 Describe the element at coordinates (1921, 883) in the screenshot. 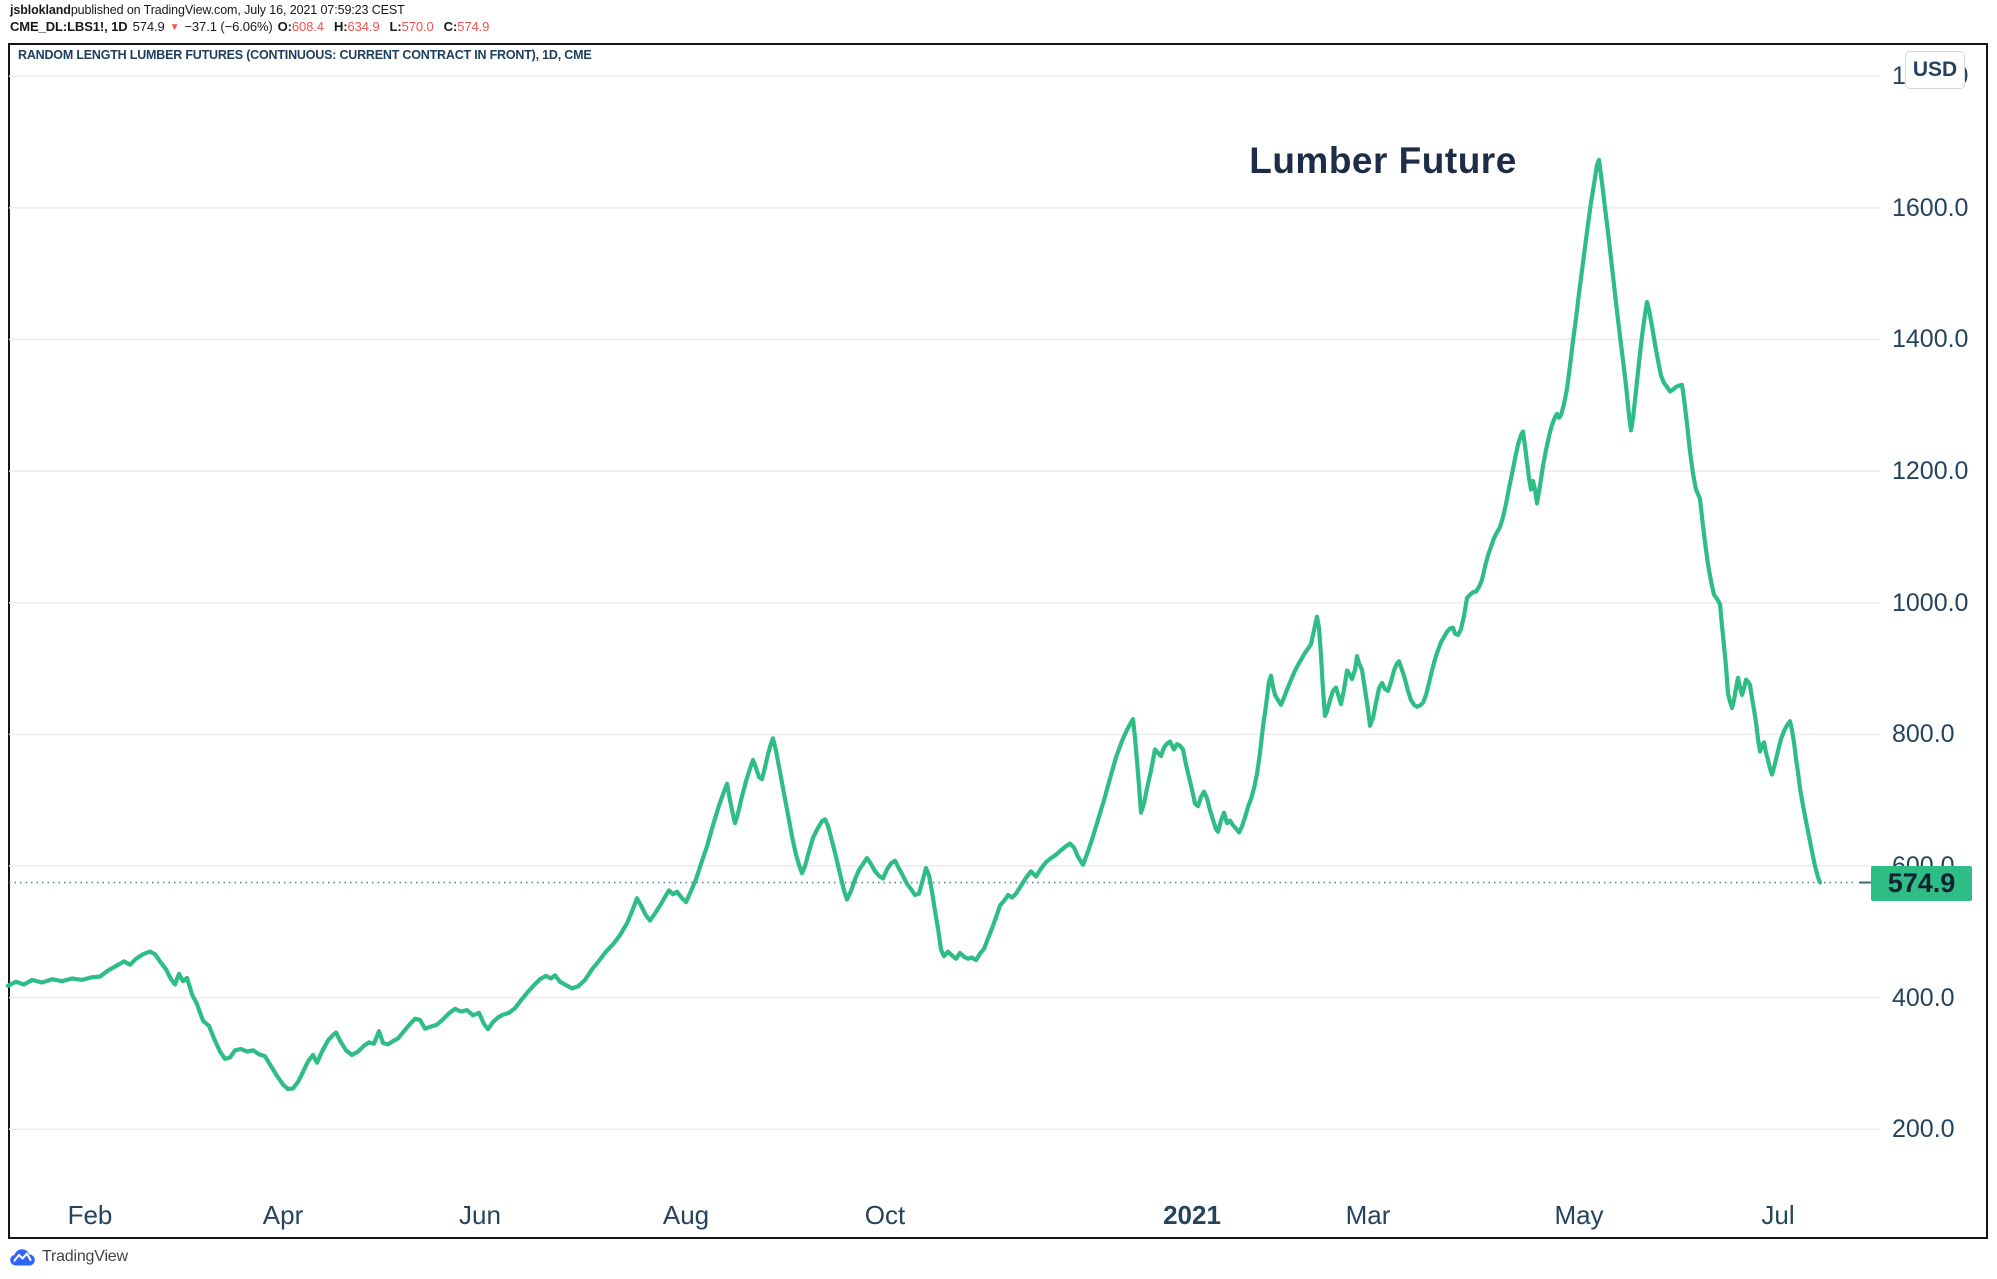

I see `last-price-label: 574.9` at that location.